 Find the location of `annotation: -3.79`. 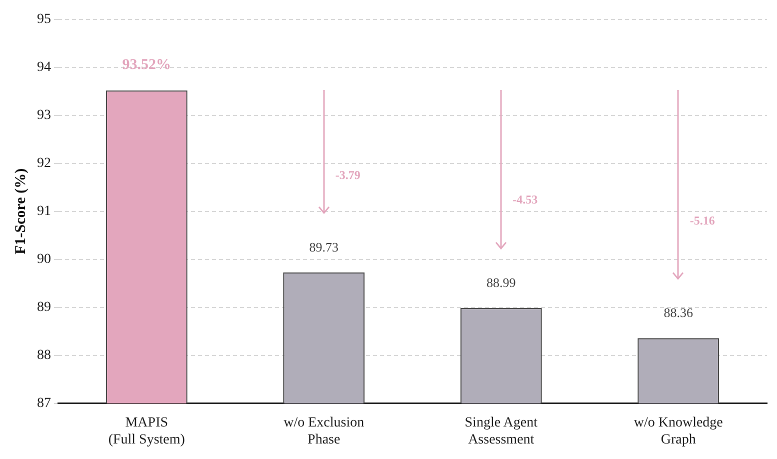

annotation: -3.79 is located at coordinates (347, 175).